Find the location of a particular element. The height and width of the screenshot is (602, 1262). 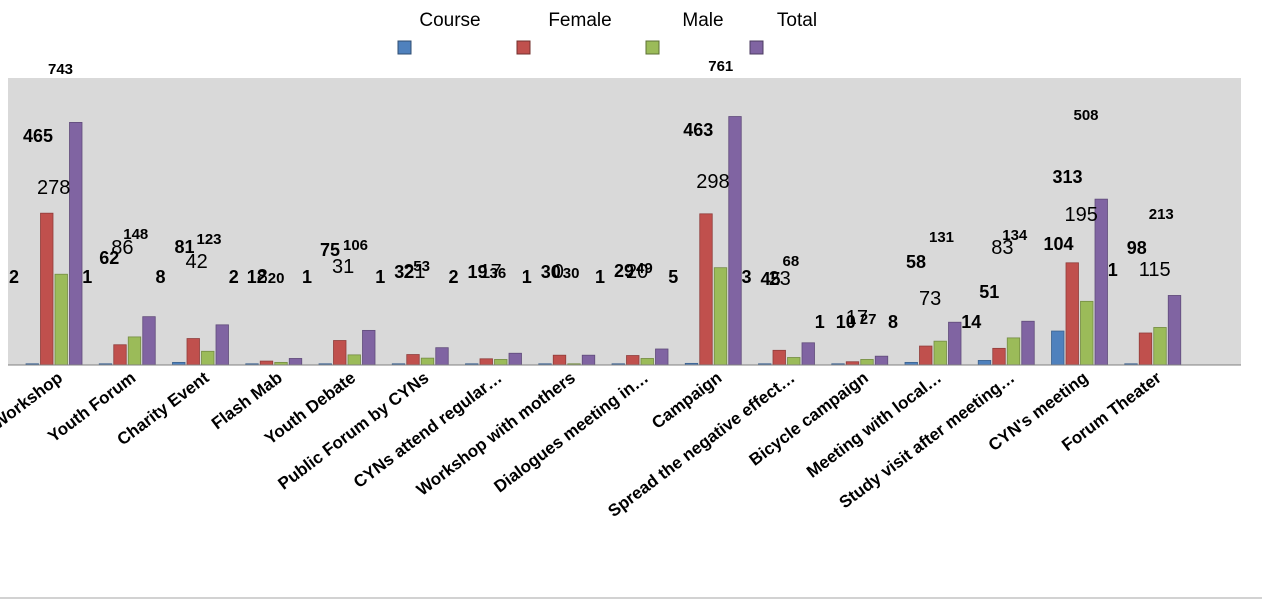

data-label-female-workshop-with-mothers: 30 is located at coordinates (551, 272).